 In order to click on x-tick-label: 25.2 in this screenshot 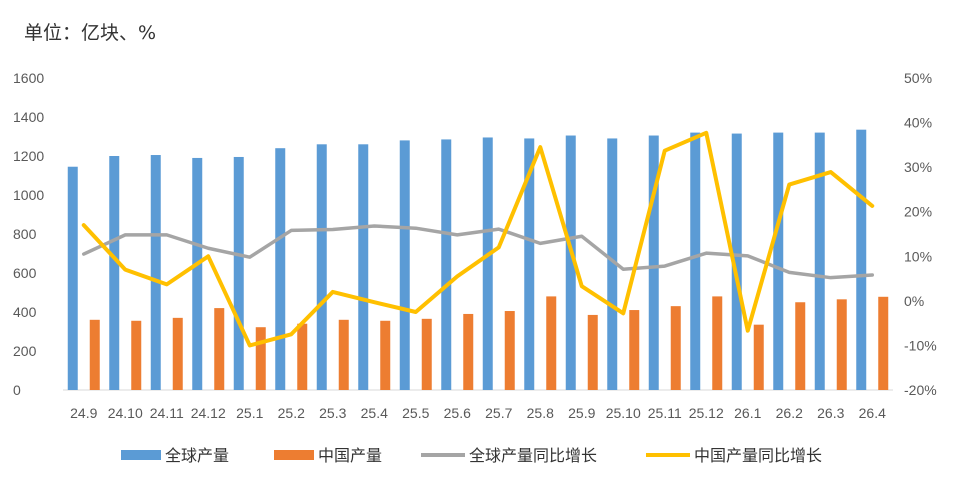, I will do `click(291, 413)`.